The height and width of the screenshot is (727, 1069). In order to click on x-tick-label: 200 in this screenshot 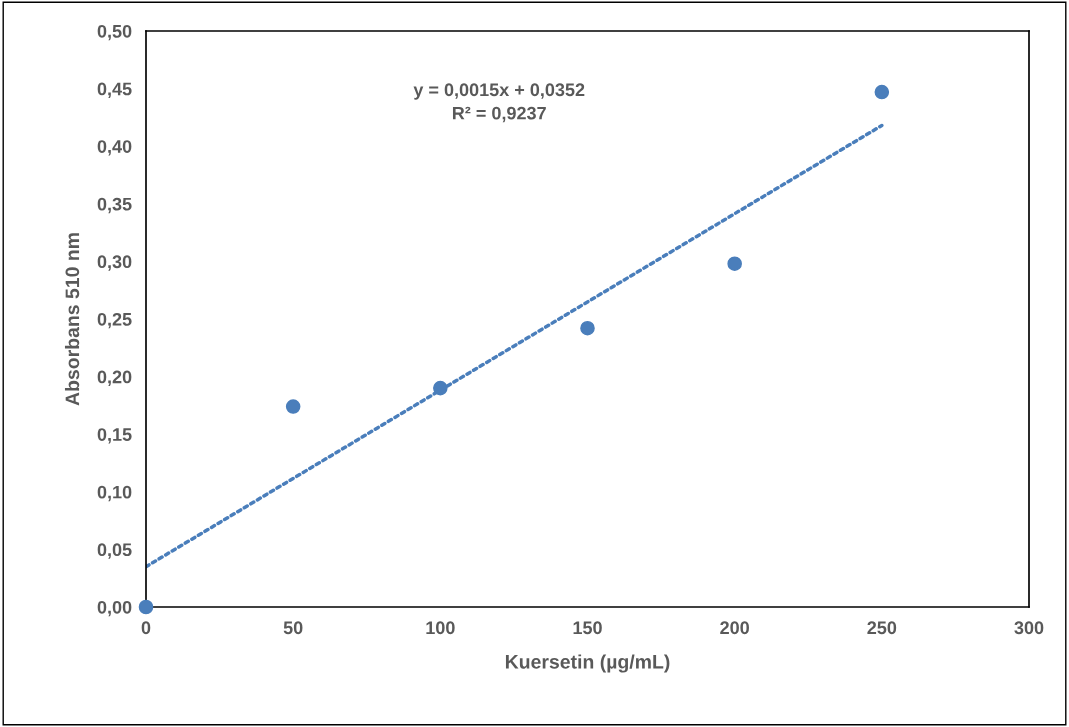, I will do `click(734, 628)`.